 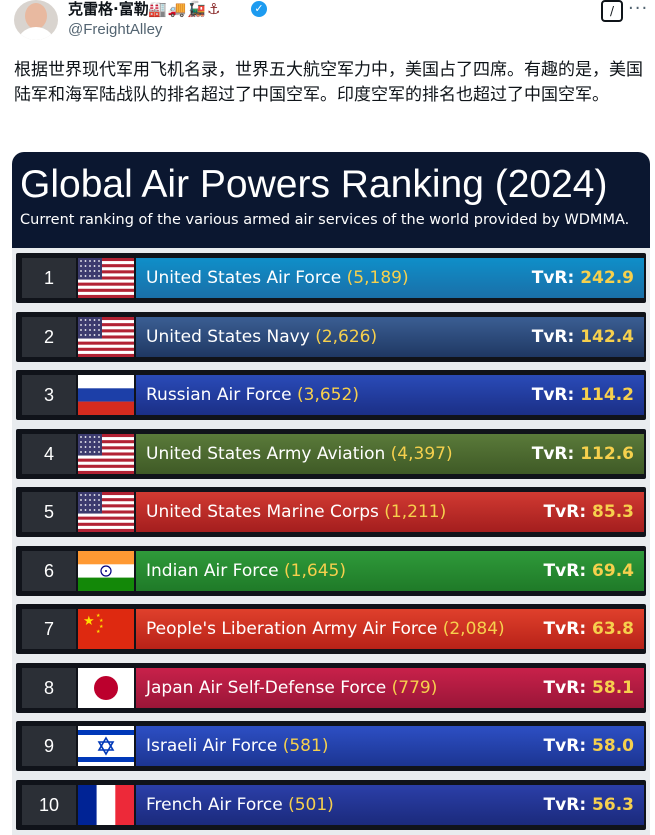 What do you see at coordinates (327, 24) in the screenshot?
I see `tweet-header: 克雷格·富勒 🏭🚚🚂⚓ ✓ @FreightAlley / ···` at bounding box center [327, 24].